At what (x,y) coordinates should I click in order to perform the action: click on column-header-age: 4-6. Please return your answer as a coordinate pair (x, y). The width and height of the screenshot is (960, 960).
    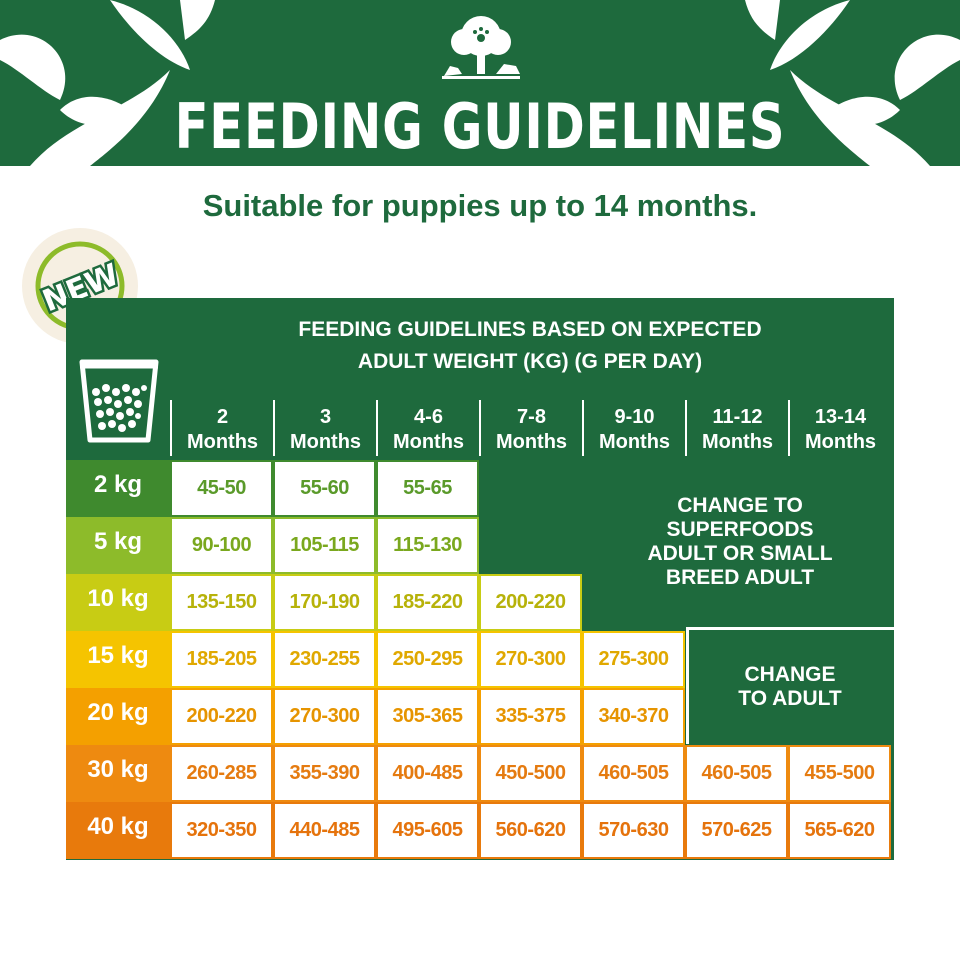
    Looking at the image, I should click on (428, 417).